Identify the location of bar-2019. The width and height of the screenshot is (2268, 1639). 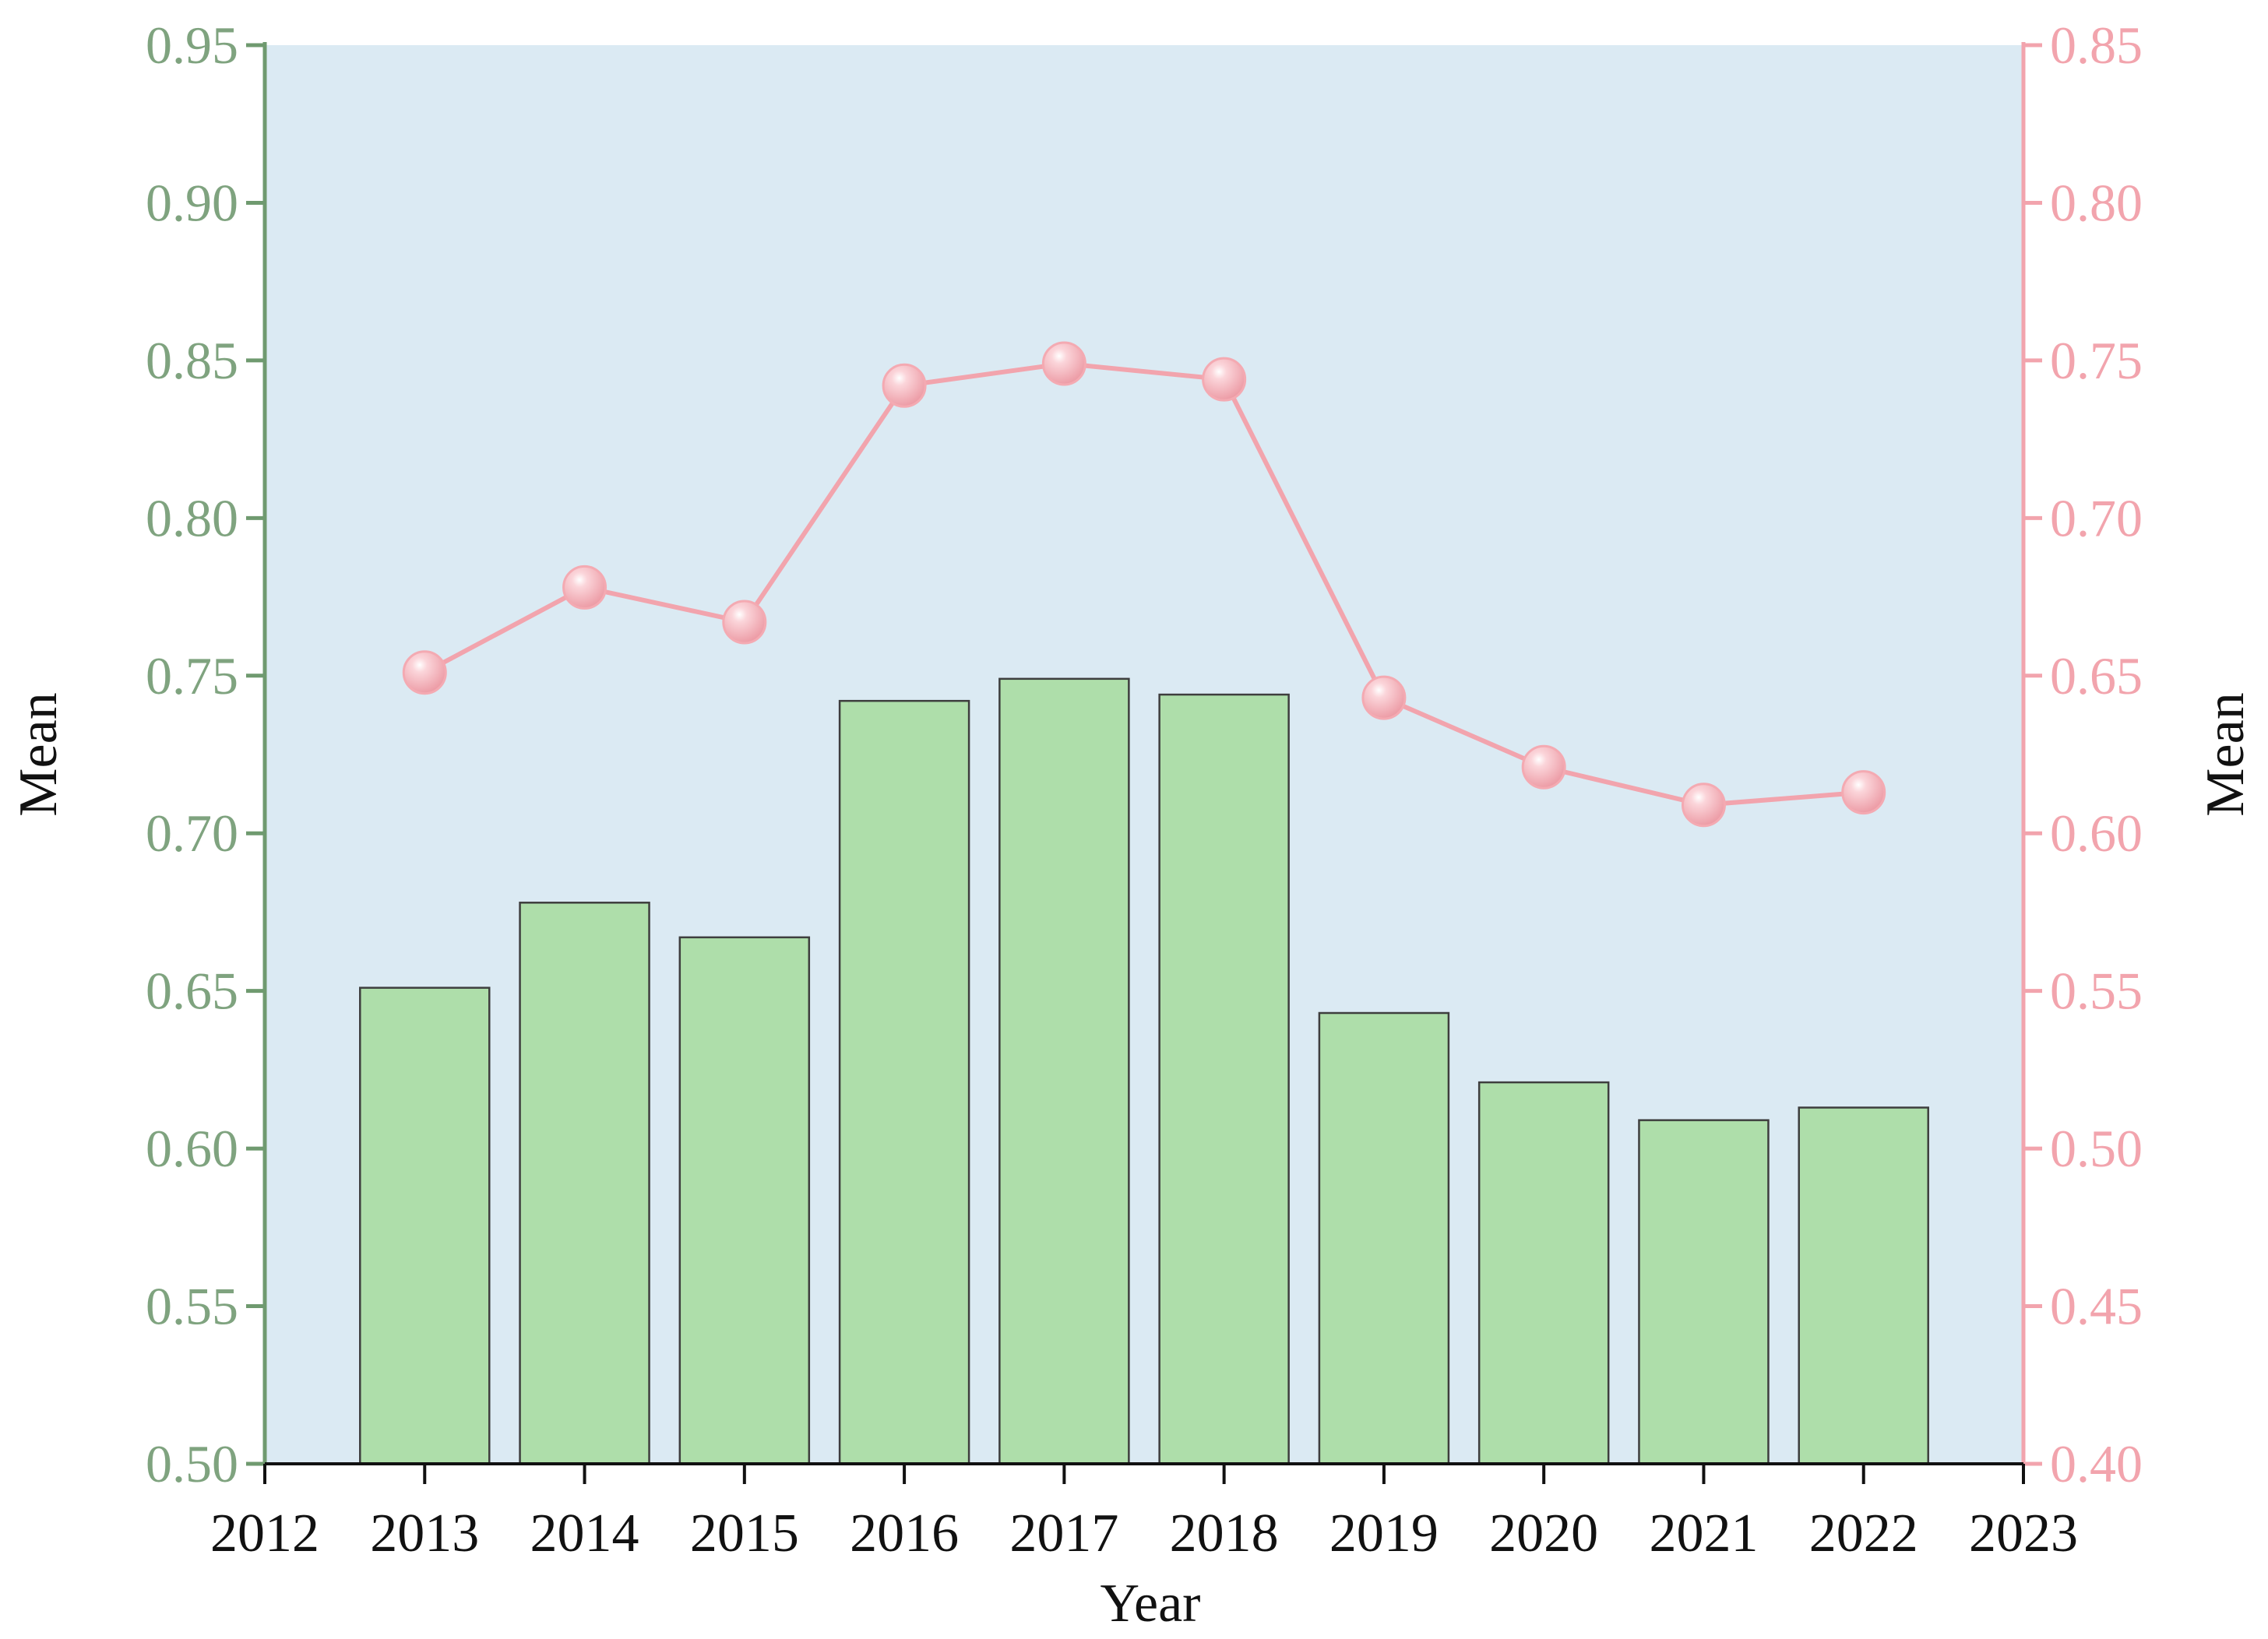
(1384, 1238).